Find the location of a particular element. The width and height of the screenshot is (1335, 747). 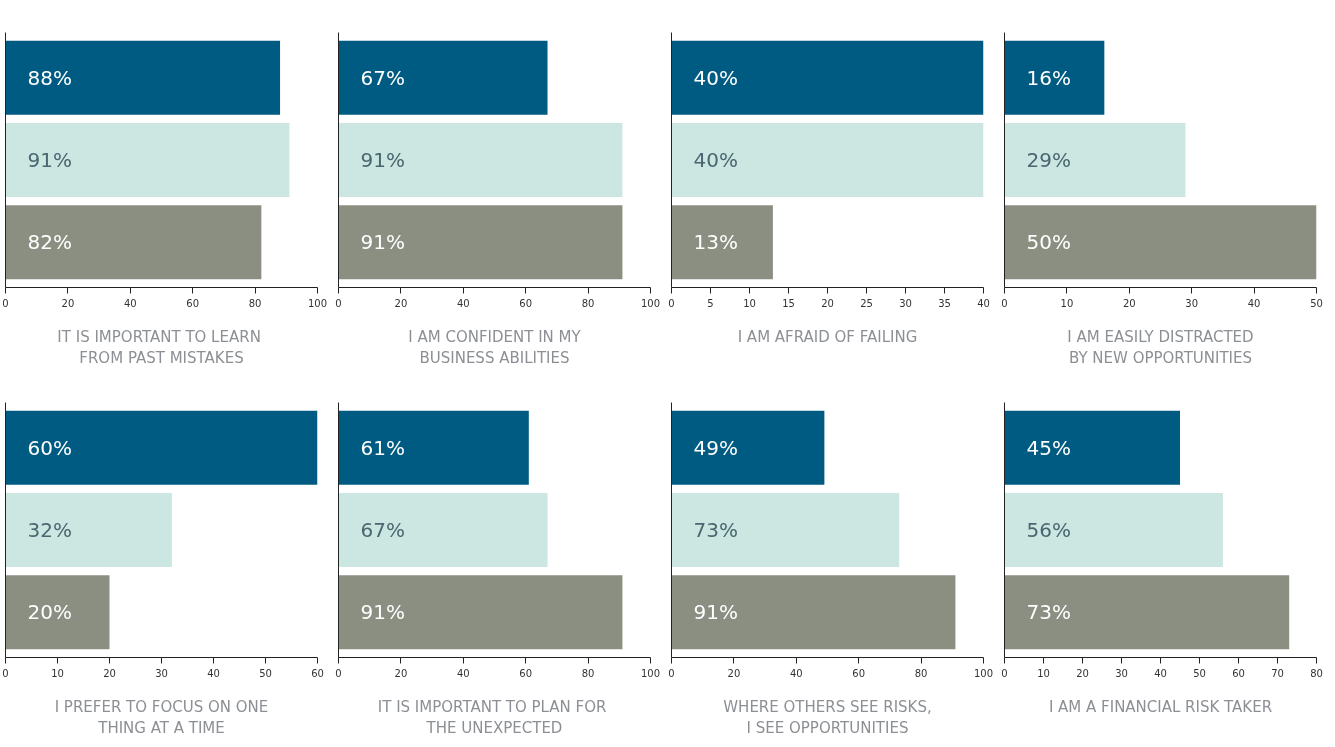

x-axis-title: I PREFER TO FOCUS ON ONE THING AT A TIME is located at coordinates (161, 717).